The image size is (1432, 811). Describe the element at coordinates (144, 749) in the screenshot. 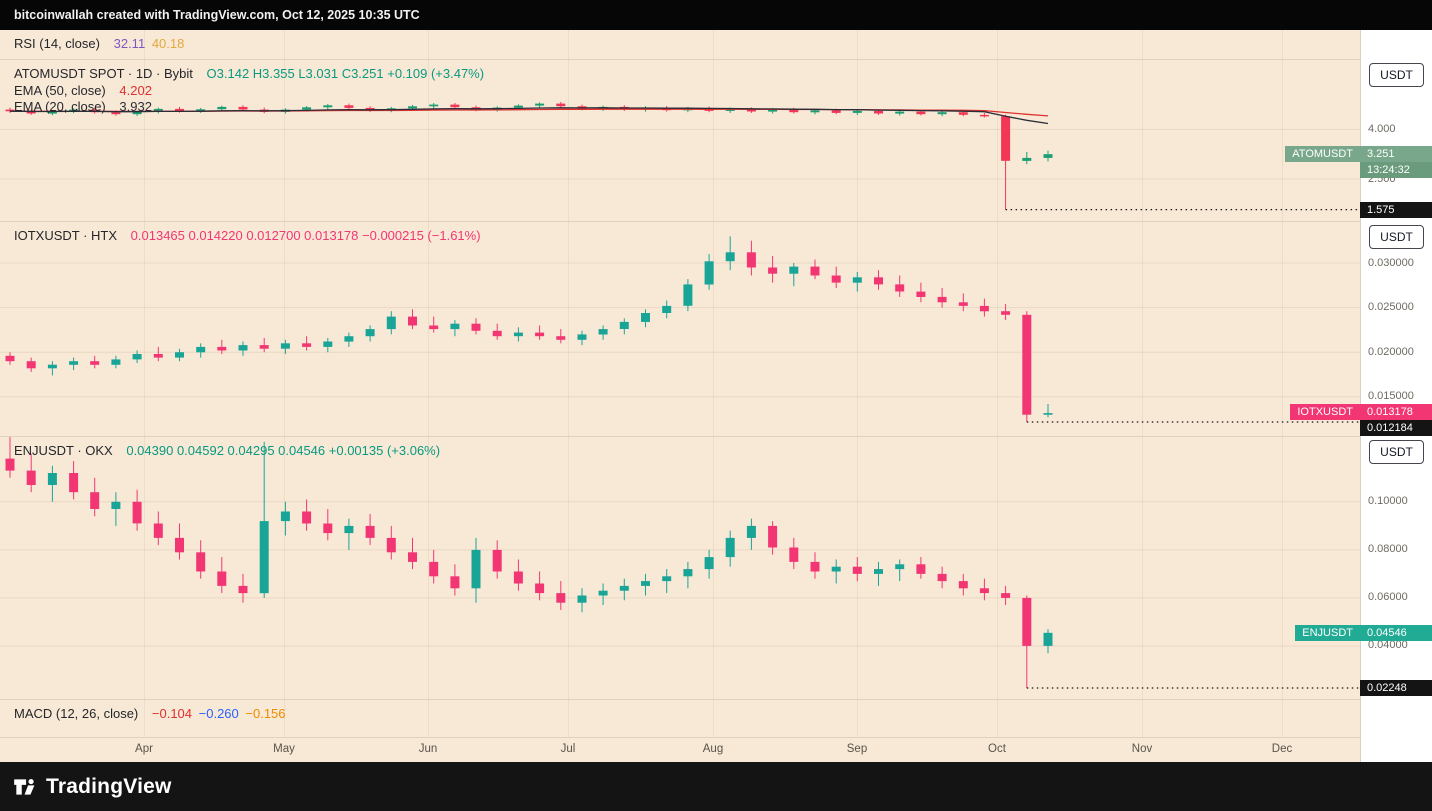

I see `month-label-apr: Apr` at that location.